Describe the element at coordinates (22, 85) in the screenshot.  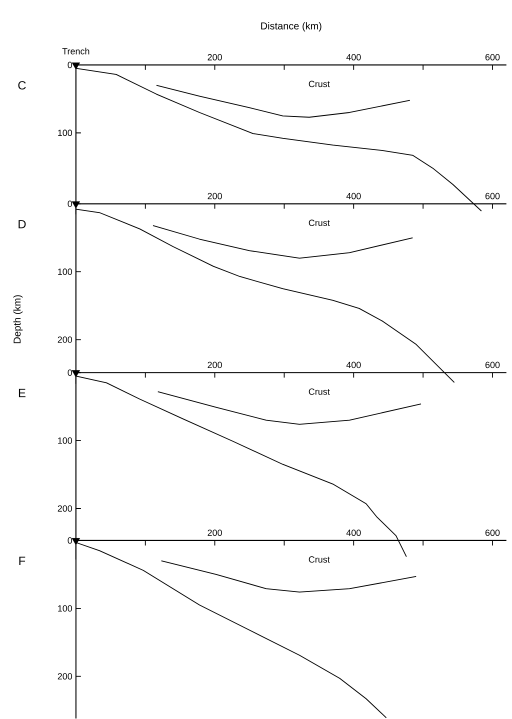
I see `text: C` at that location.